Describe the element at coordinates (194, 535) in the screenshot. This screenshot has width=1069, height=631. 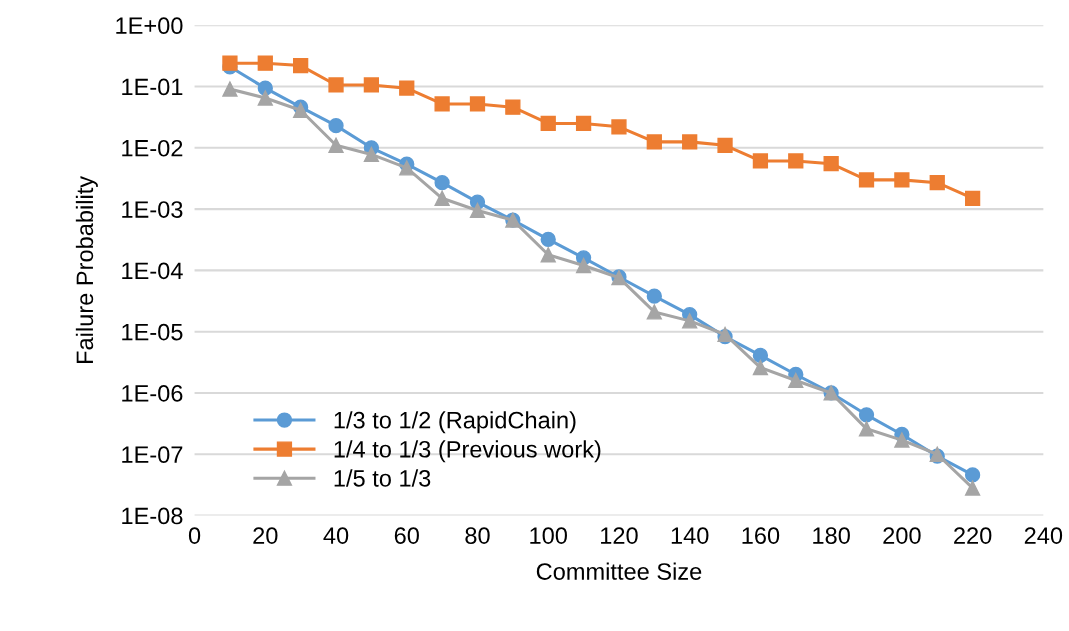
I see `x-tick-label: 0` at that location.